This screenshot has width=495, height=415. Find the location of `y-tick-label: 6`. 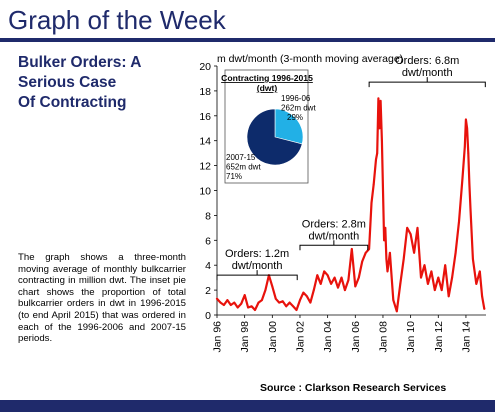

y-tick-label: 6 is located at coordinates (208, 241).